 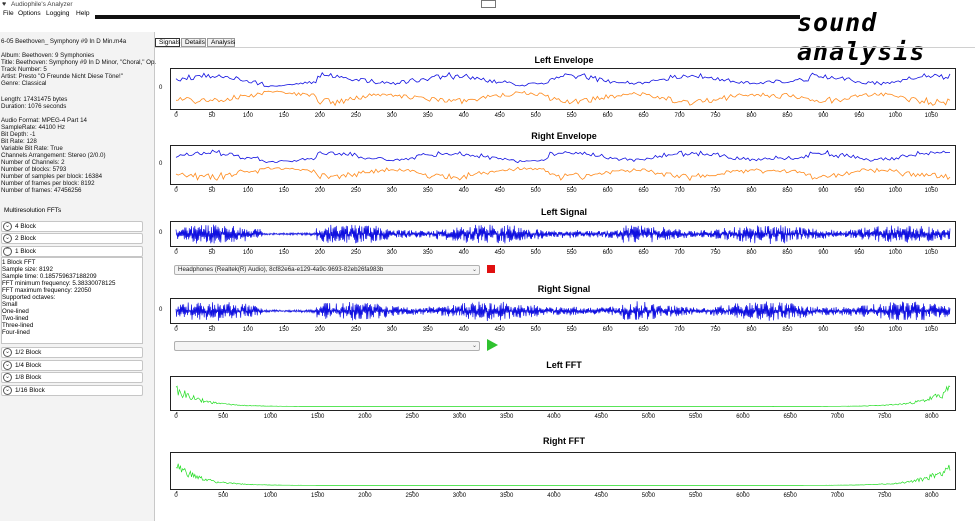 I want to click on second-device-select: ⌄, so click(x=327, y=346).